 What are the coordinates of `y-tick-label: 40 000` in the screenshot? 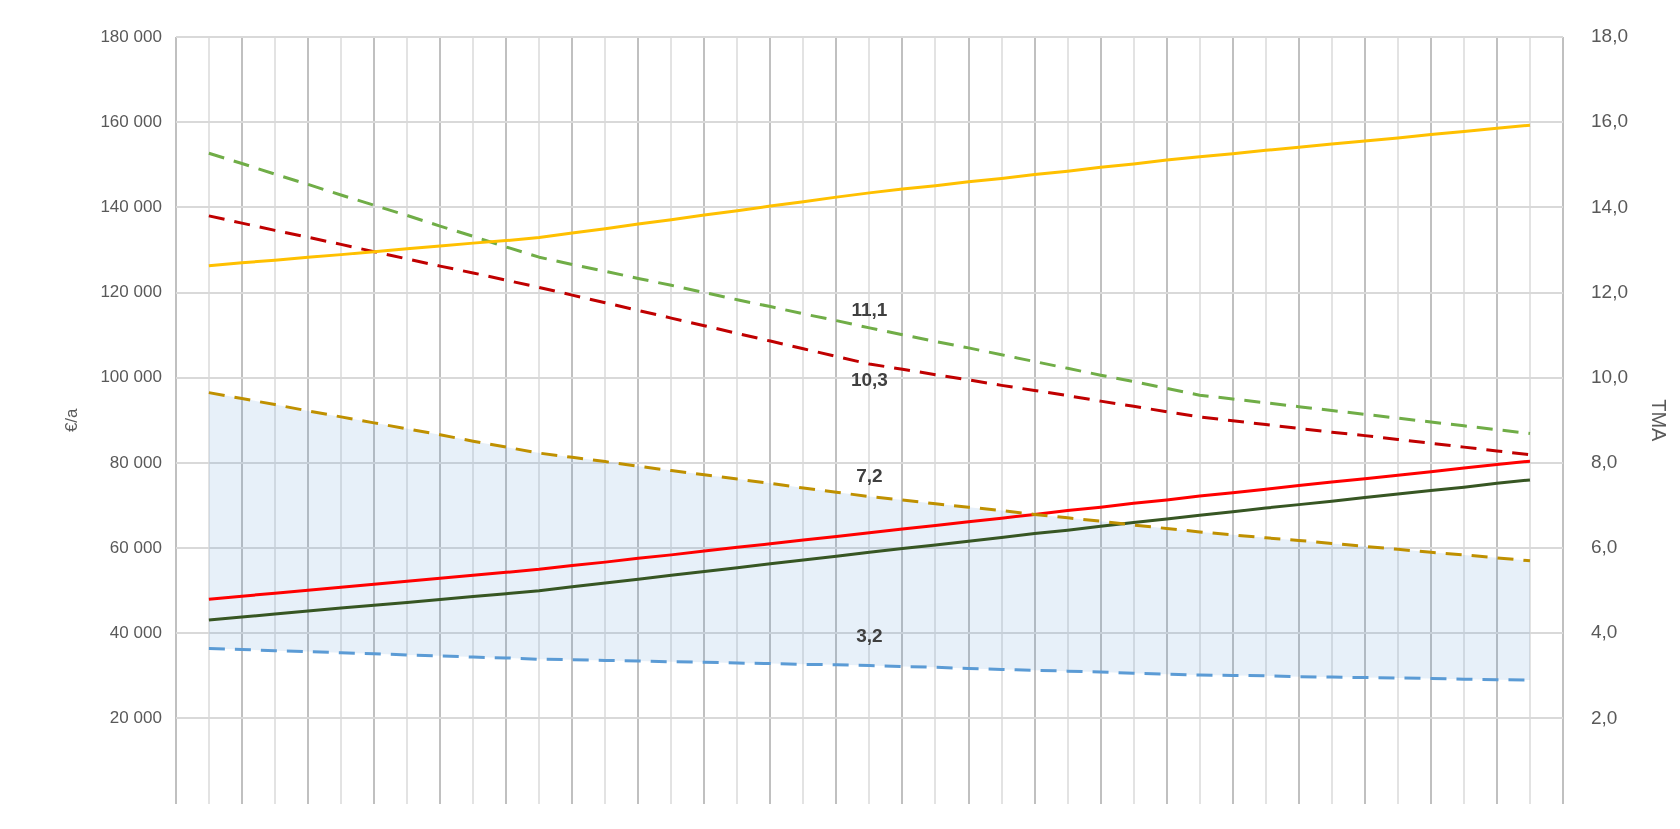 It's located at (135, 632).